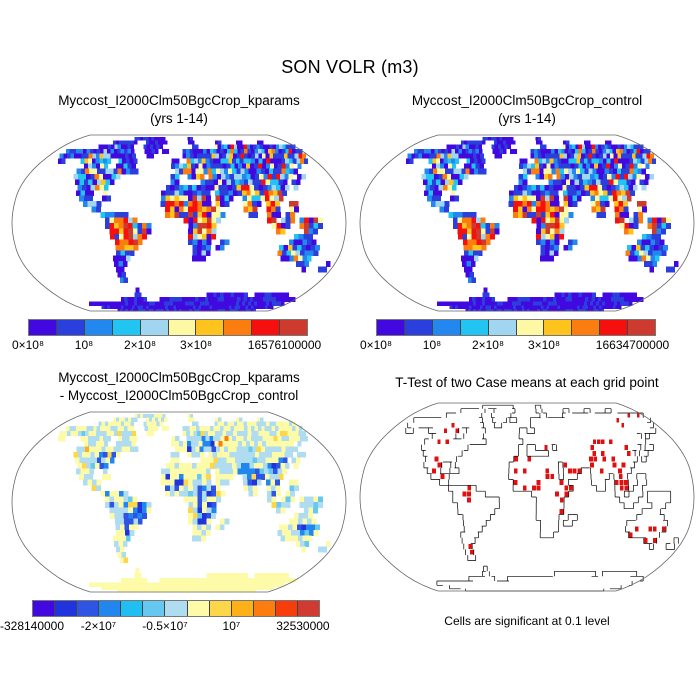 This screenshot has height=700, width=700. What do you see at coordinates (179, 100) in the screenshot?
I see `panel-kparams-title-line1: Myccost_I2000Clm50BgcCrop_kparams` at bounding box center [179, 100].